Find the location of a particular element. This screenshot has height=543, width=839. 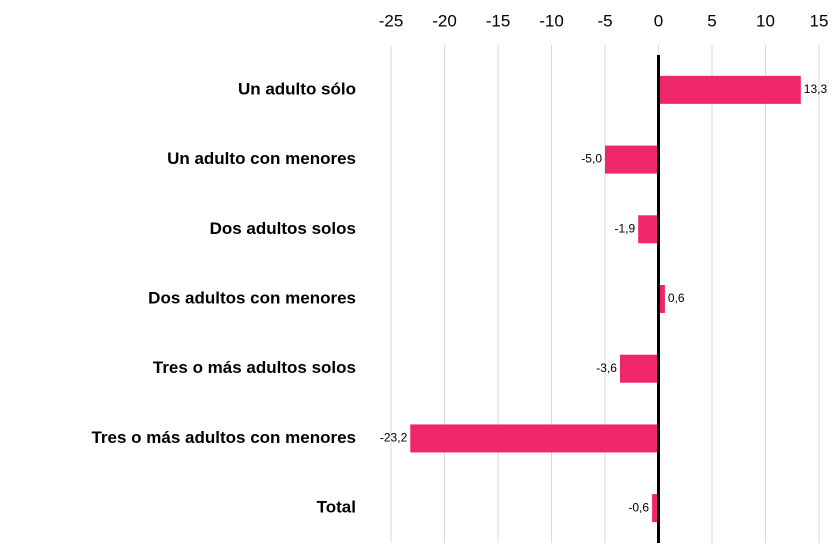

y-tick-label: Tres o más adultos solos is located at coordinates (254, 367).